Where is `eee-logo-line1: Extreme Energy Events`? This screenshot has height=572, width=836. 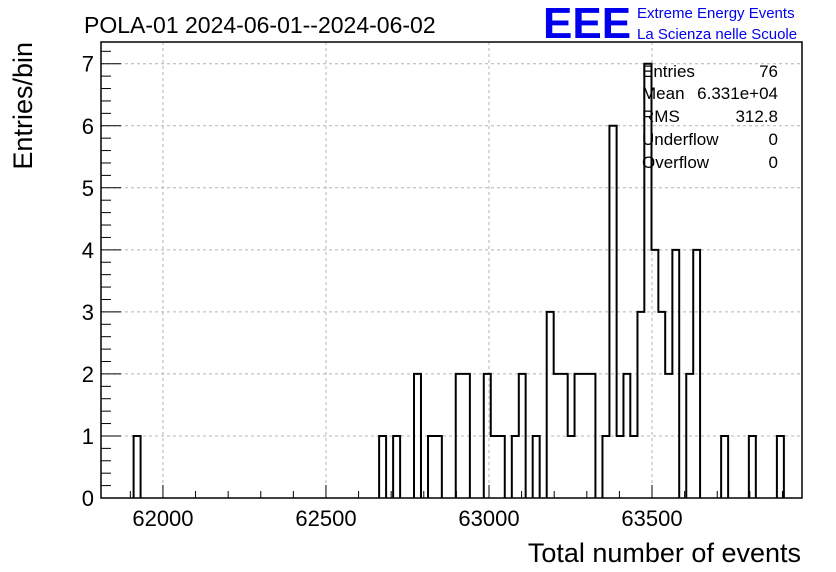 eee-logo-line1: Extreme Energy Events is located at coordinates (716, 13).